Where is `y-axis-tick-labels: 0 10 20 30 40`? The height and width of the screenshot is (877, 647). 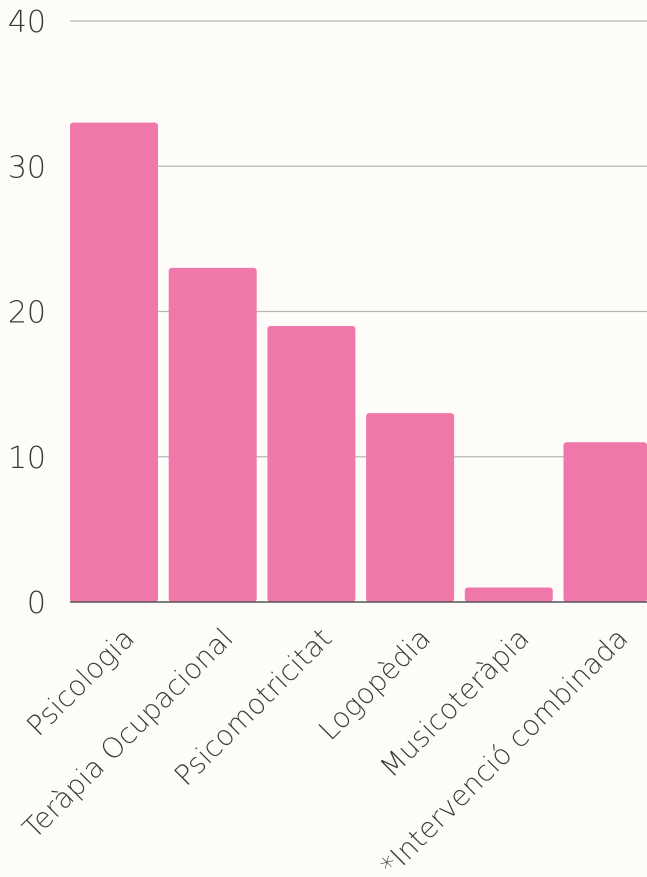 y-axis-tick-labels: 0 10 20 30 40 is located at coordinates (27, 313).